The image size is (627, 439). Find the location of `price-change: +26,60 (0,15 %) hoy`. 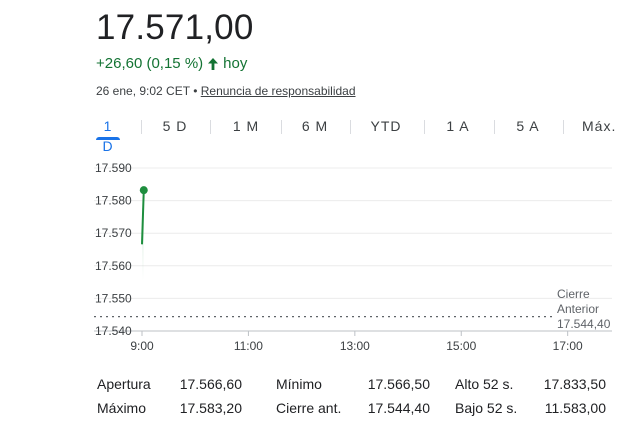

price-change: +26,60 (0,15 %) hoy is located at coordinates (171, 63).